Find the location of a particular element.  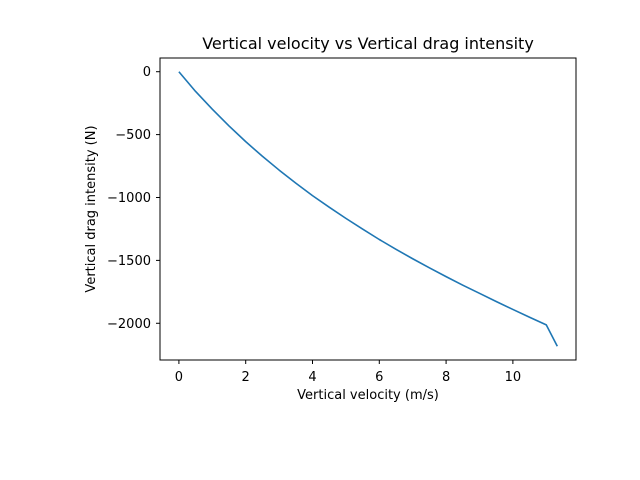

y-axis-ticks: 0 −500 −1000 −1500 −2000 is located at coordinates (133, 198).